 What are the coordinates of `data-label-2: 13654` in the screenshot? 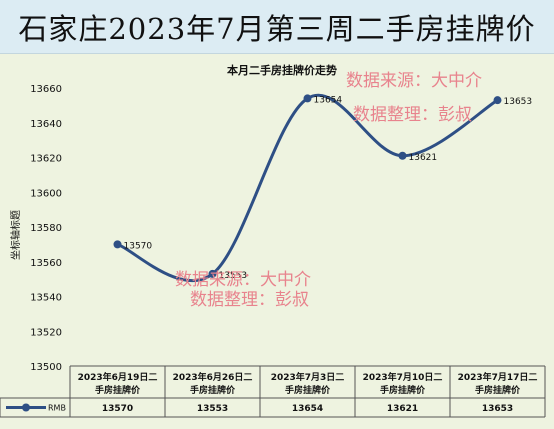 It's located at (328, 100).